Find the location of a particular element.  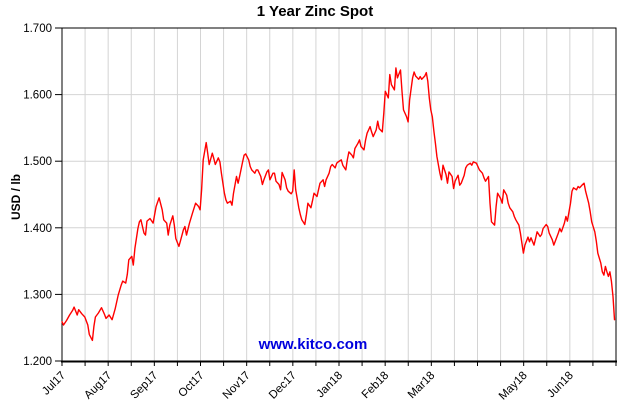

x-tick-label: Sep17 is located at coordinates (144, 385).